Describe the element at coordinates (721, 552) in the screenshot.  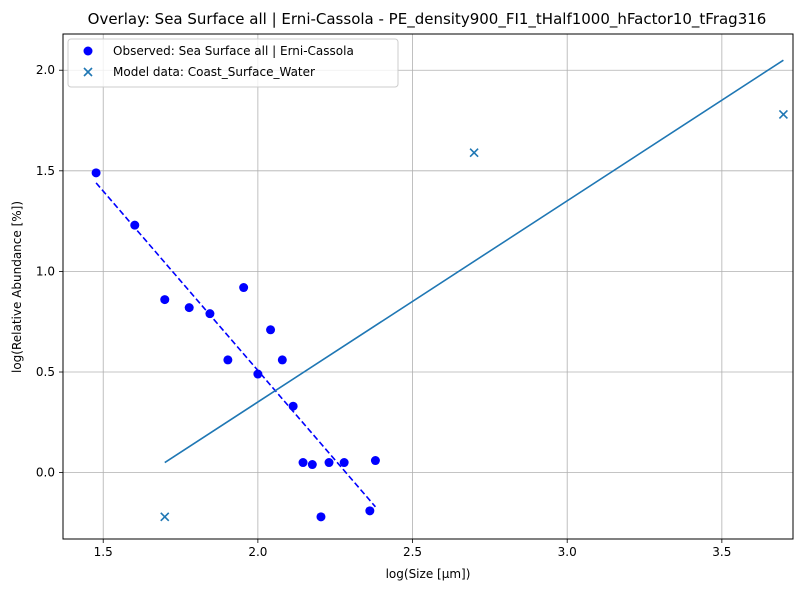
I see `x-tick-label: 3.5` at that location.